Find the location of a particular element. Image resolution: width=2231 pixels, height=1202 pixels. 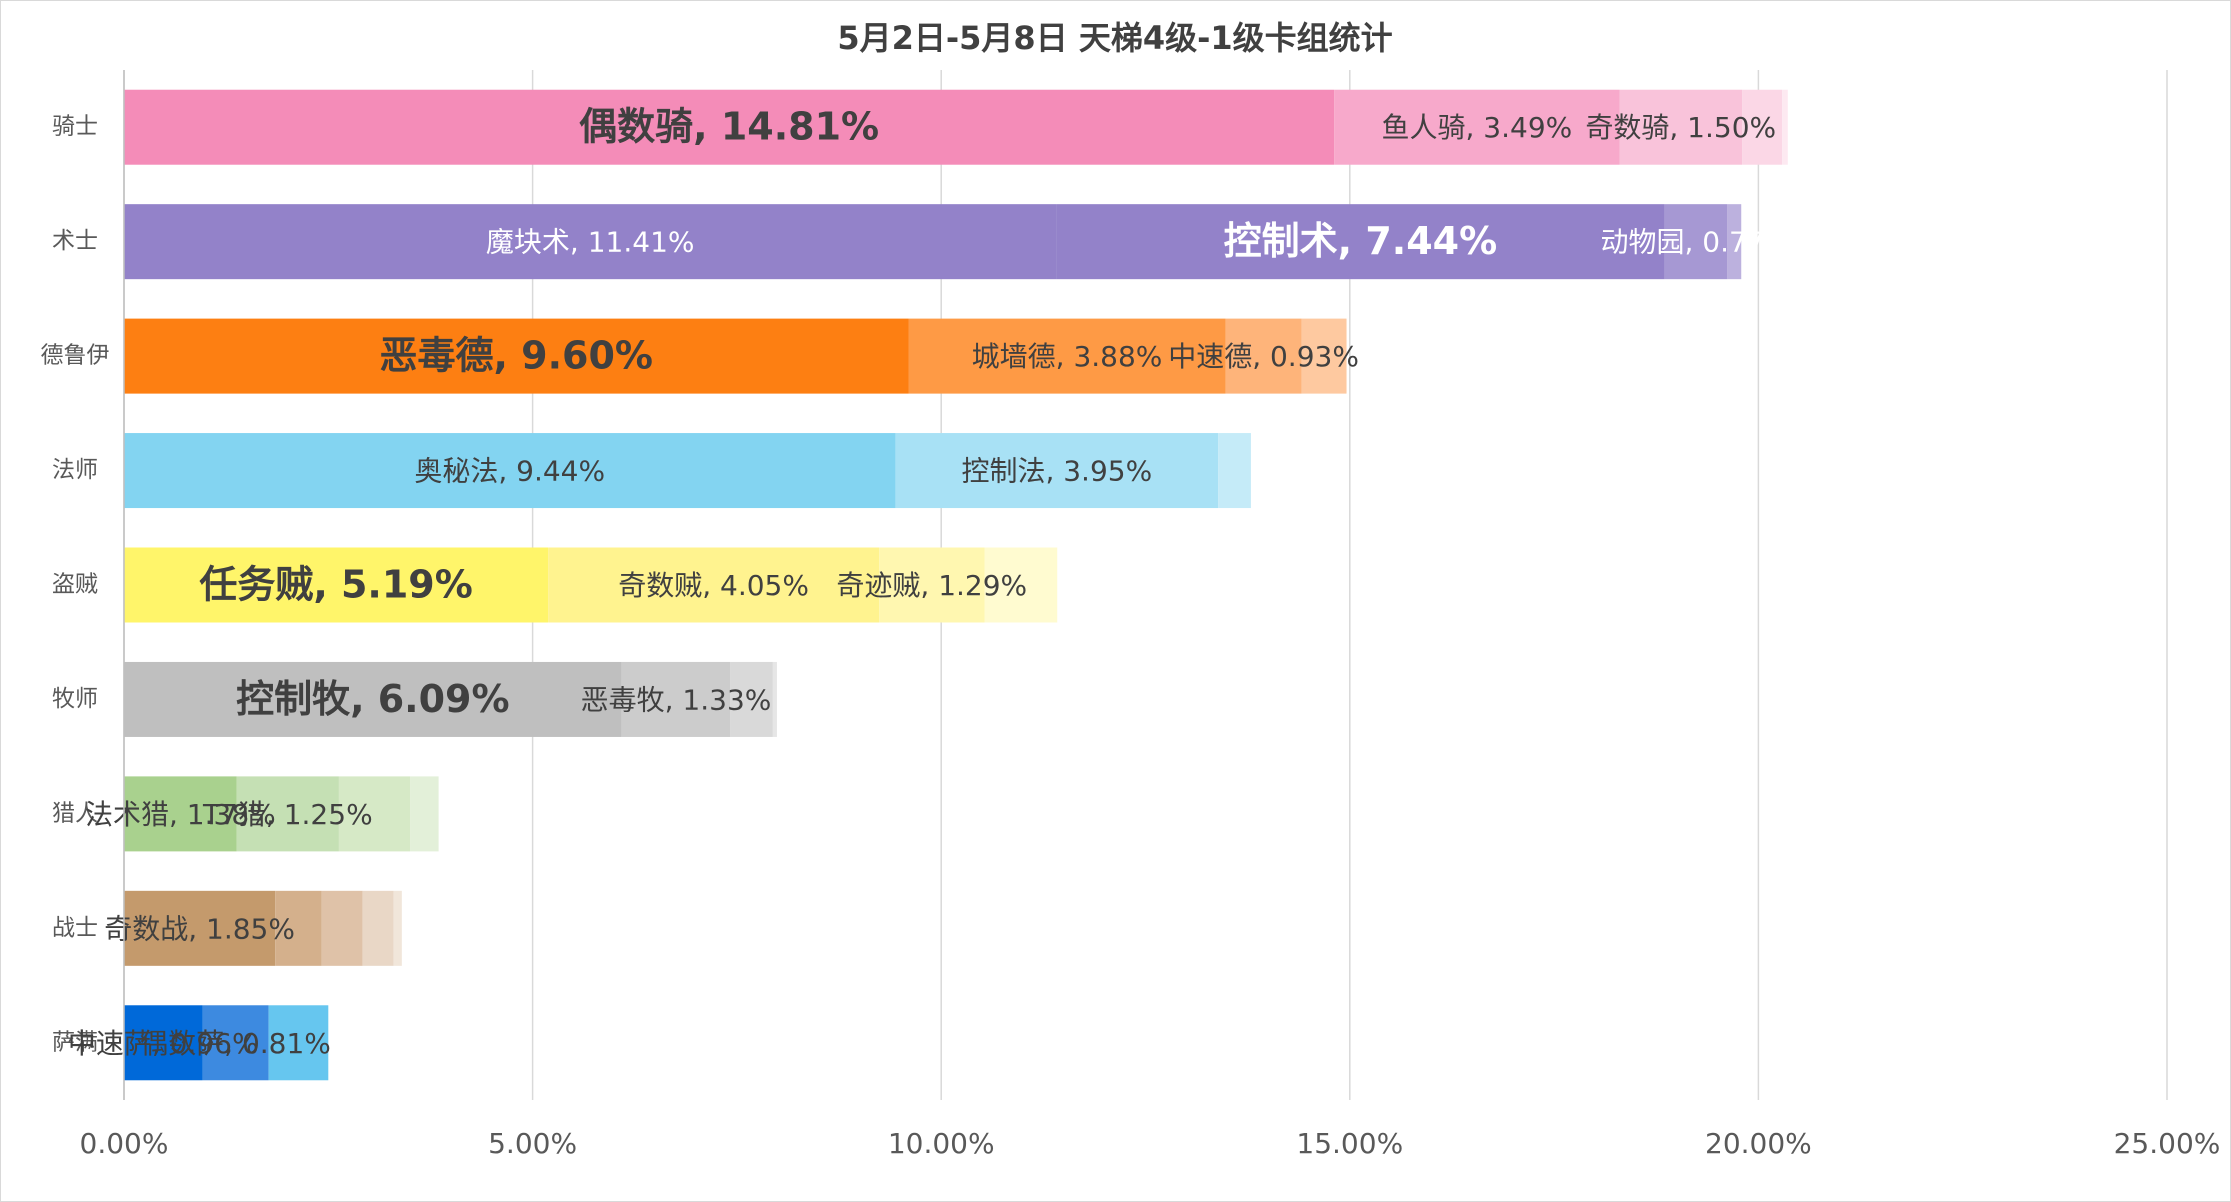

data-label: 鱼人骑, 3.49% is located at coordinates (1476, 127).